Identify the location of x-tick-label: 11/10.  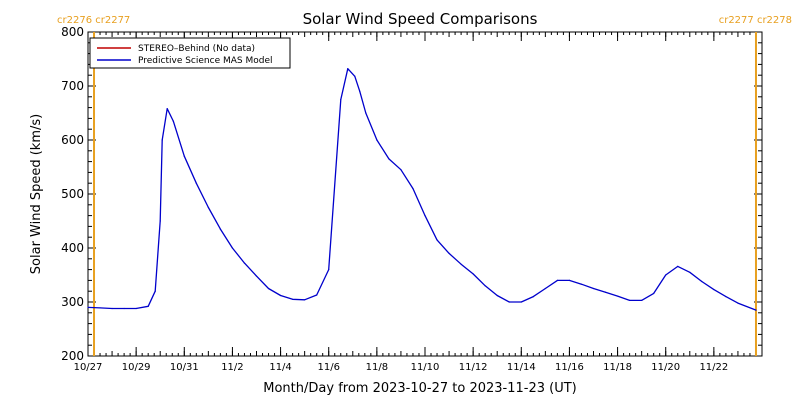
(425, 367).